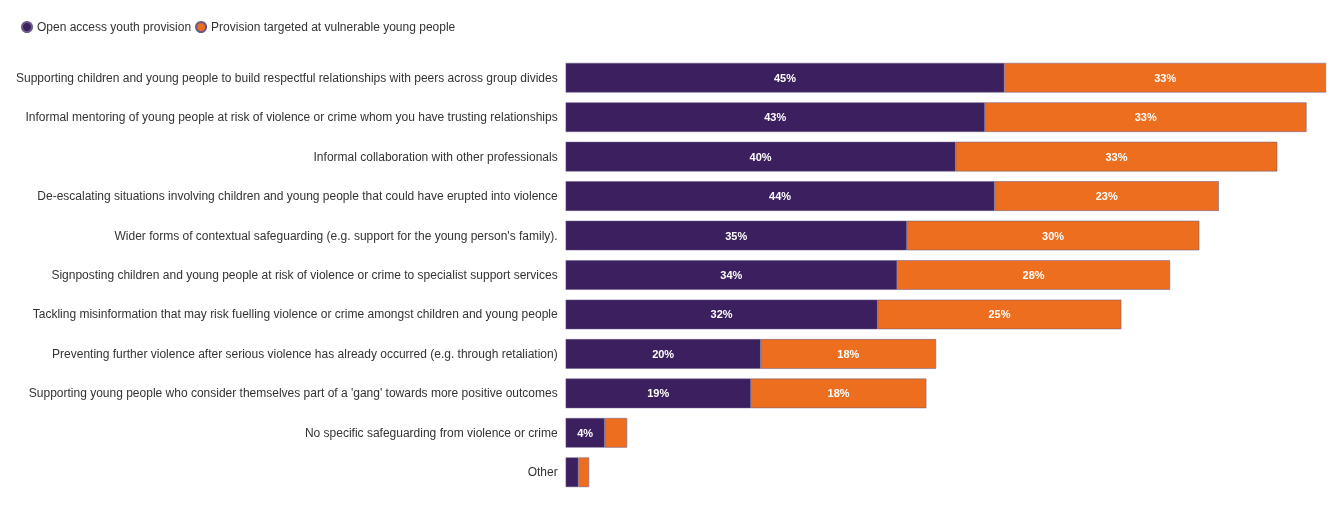  I want to click on data-label: 43%, so click(775, 117).